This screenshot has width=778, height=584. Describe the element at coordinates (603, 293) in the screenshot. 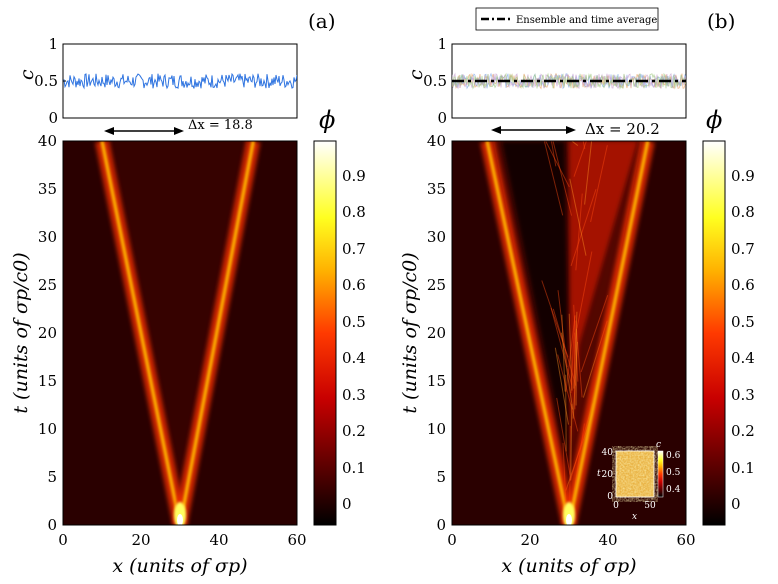

I see `panel-b-active-region` at that location.